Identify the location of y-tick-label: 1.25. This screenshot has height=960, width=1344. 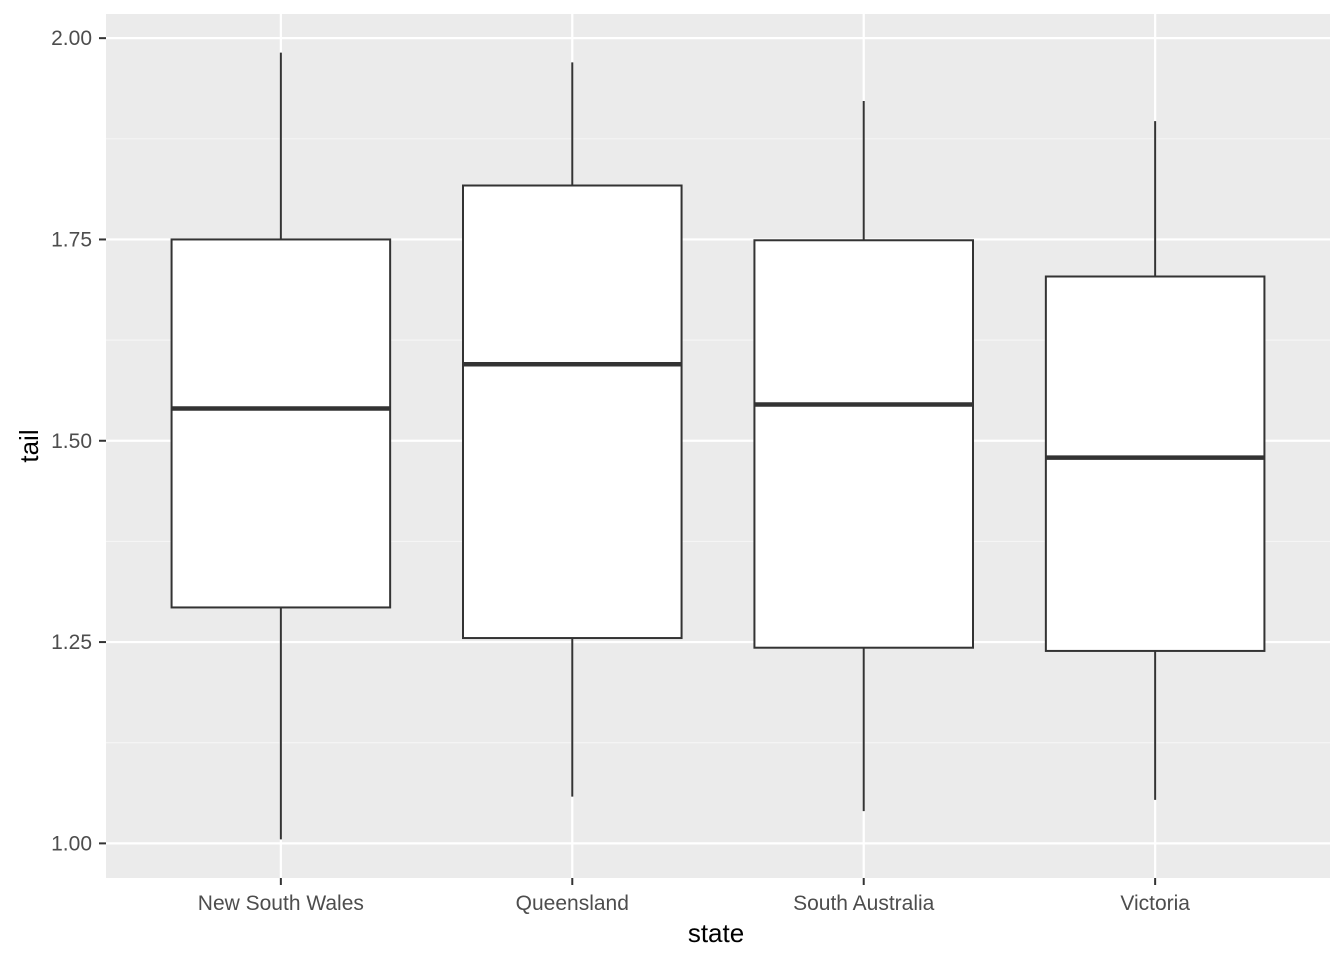
(71, 642).